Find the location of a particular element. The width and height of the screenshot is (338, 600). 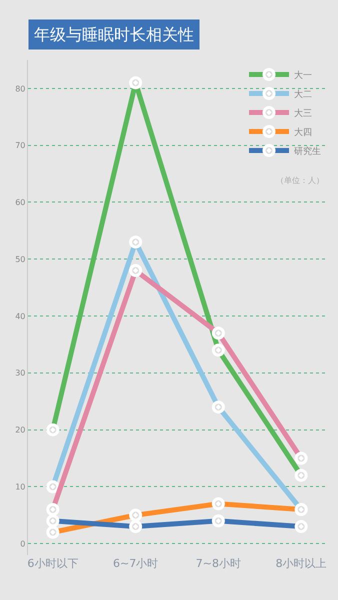

y-tick-label: 60 is located at coordinates (20, 203).